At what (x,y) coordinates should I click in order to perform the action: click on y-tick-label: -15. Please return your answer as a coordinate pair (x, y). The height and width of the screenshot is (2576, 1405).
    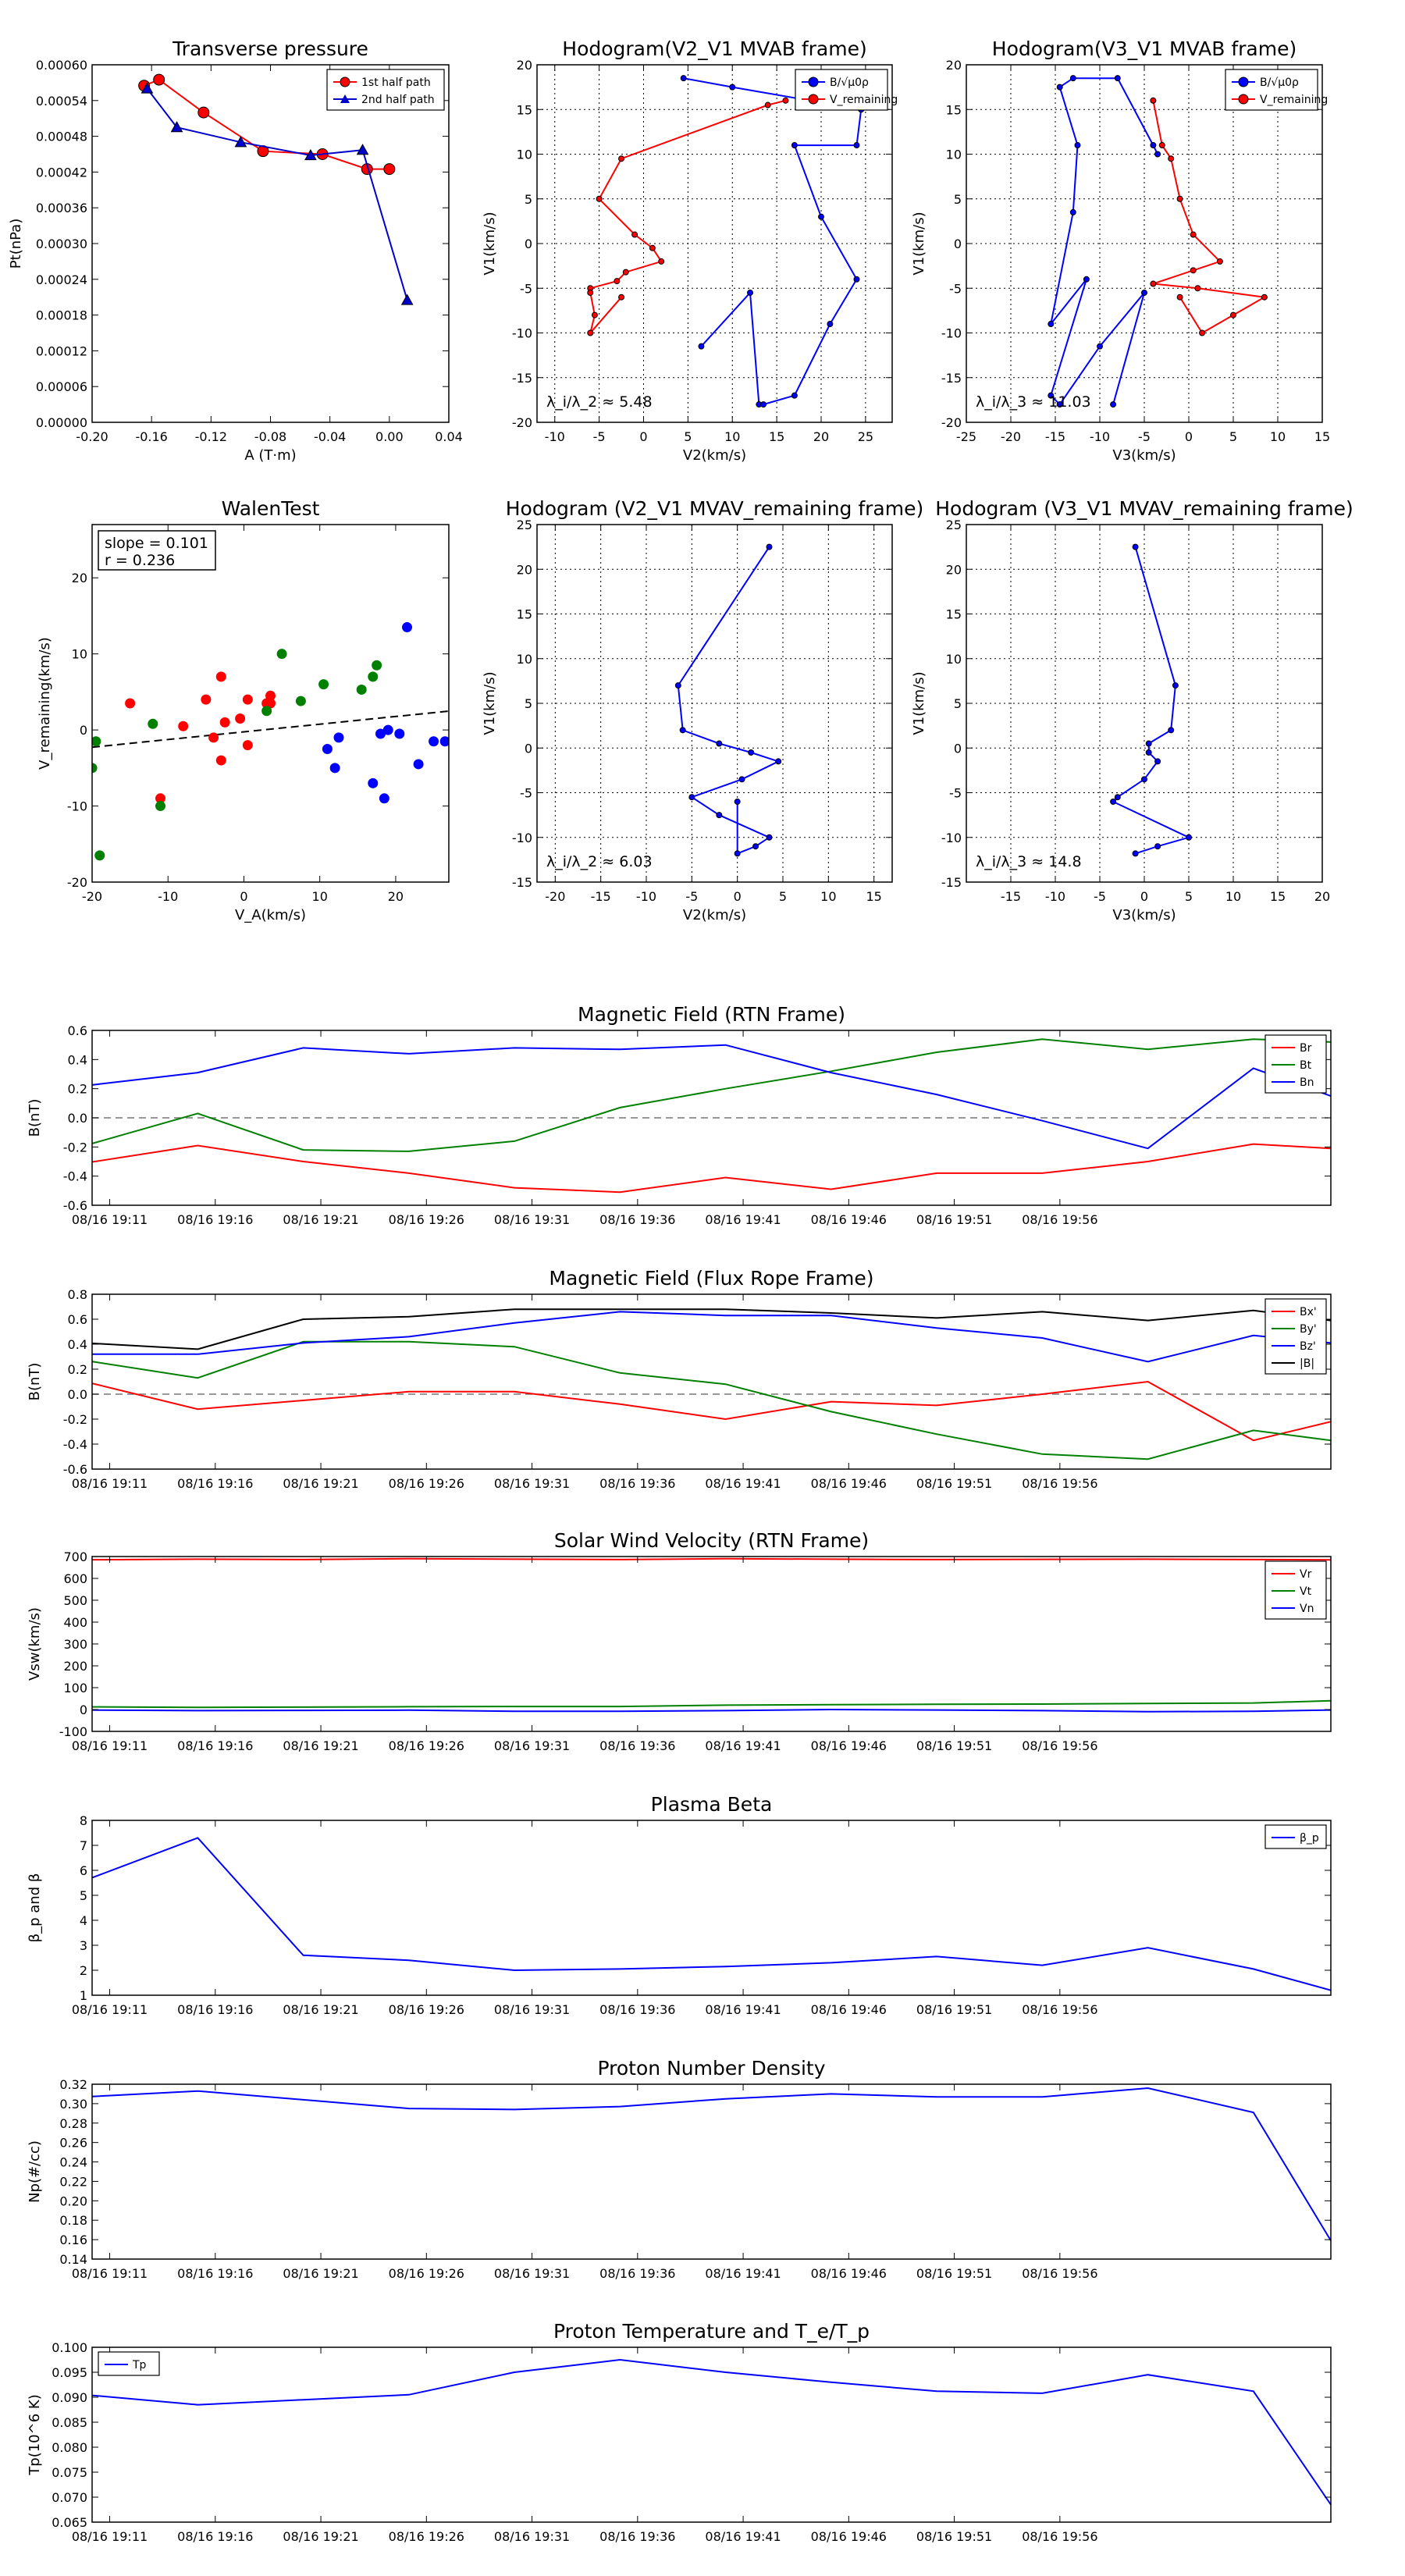
    Looking at the image, I should click on (522, 378).